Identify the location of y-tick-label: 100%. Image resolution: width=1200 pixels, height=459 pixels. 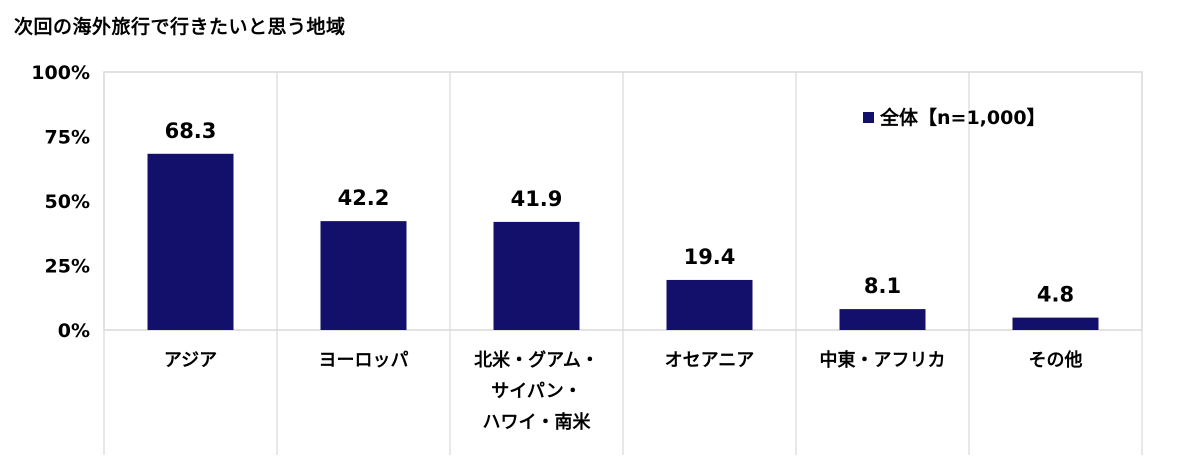
(60, 73).